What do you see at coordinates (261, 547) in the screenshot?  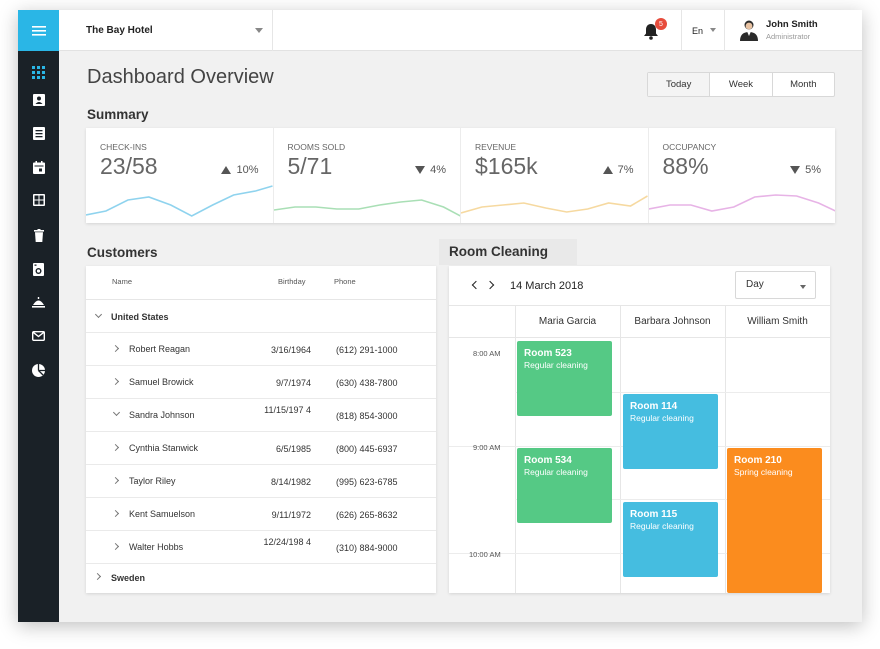 I see `table-row: Walter Hobbs 12/24/198 4 (310) 884-9000` at bounding box center [261, 547].